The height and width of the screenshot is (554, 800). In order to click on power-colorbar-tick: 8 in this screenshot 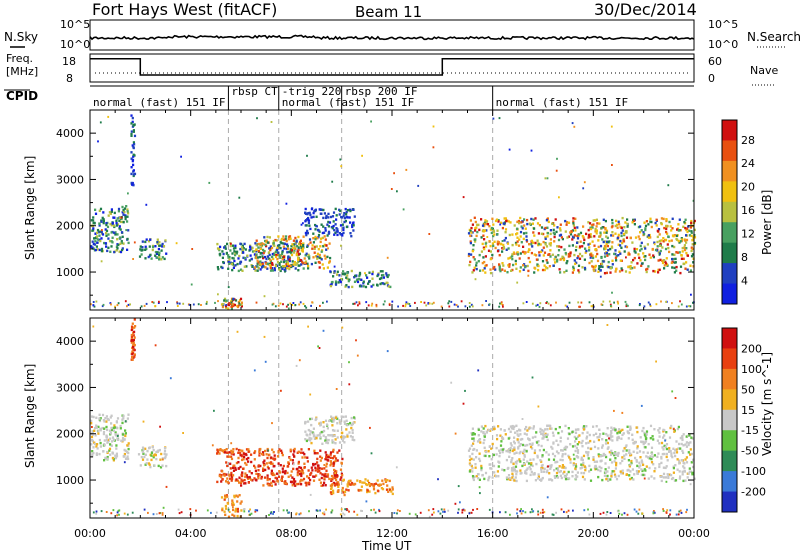, I will do `click(744, 257)`.